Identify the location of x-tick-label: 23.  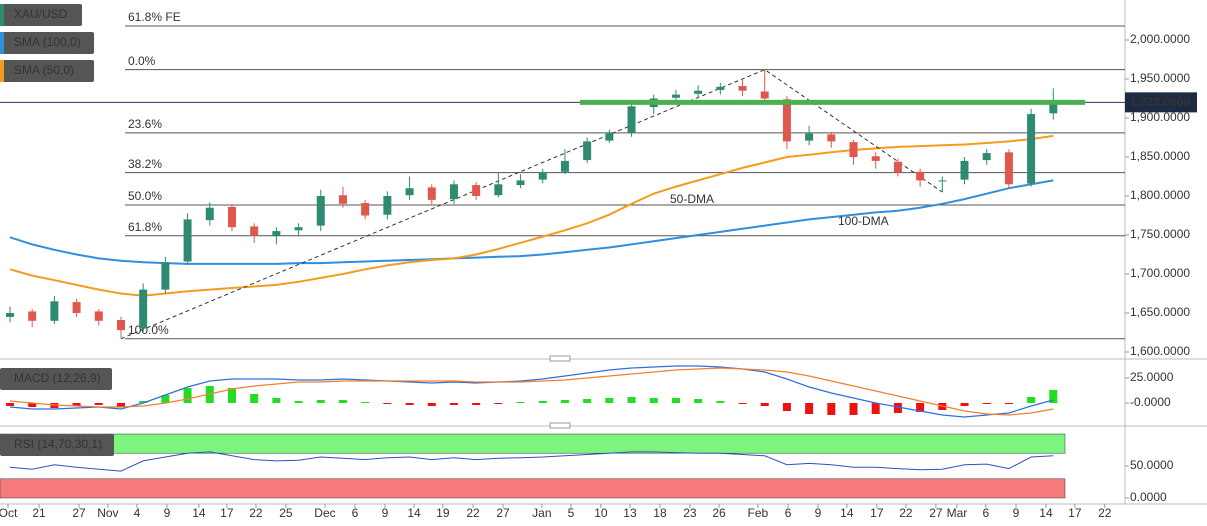
(690, 513).